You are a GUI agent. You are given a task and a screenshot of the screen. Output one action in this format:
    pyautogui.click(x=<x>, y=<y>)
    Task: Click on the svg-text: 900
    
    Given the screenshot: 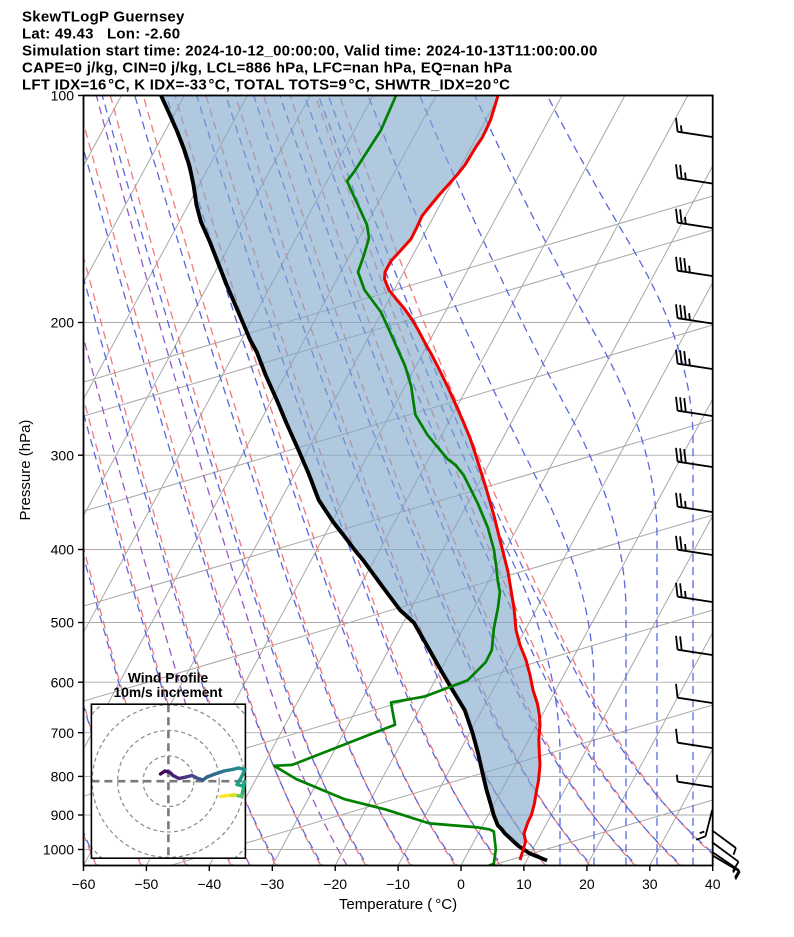 What is the action you would take?
    pyautogui.click(x=63, y=815)
    